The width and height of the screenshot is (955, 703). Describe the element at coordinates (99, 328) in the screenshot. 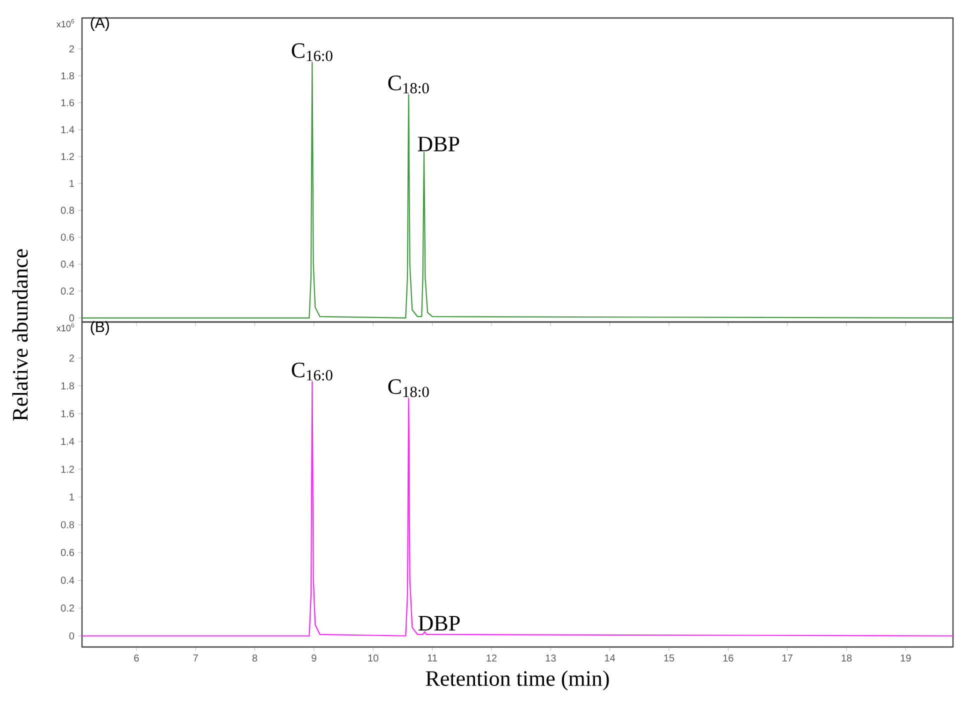

I see `chart-title: (B)` at that location.